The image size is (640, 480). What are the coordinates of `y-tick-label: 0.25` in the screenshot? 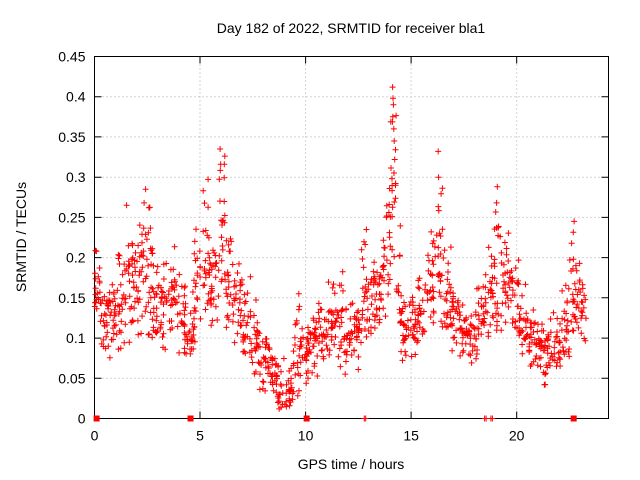 It's located at (71, 217).